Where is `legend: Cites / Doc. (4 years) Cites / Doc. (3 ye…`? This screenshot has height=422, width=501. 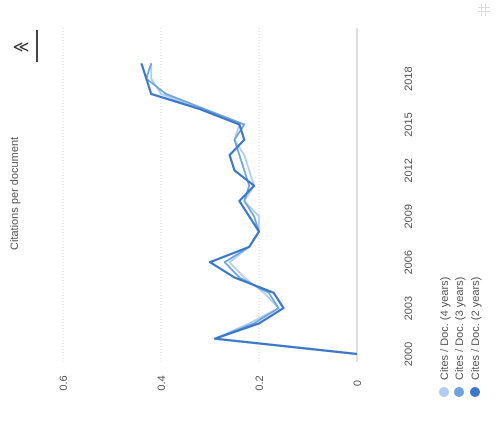 legend: Cites / Doc. (4 years) Cites / Doc. (3 ye… is located at coordinates (460, 337).